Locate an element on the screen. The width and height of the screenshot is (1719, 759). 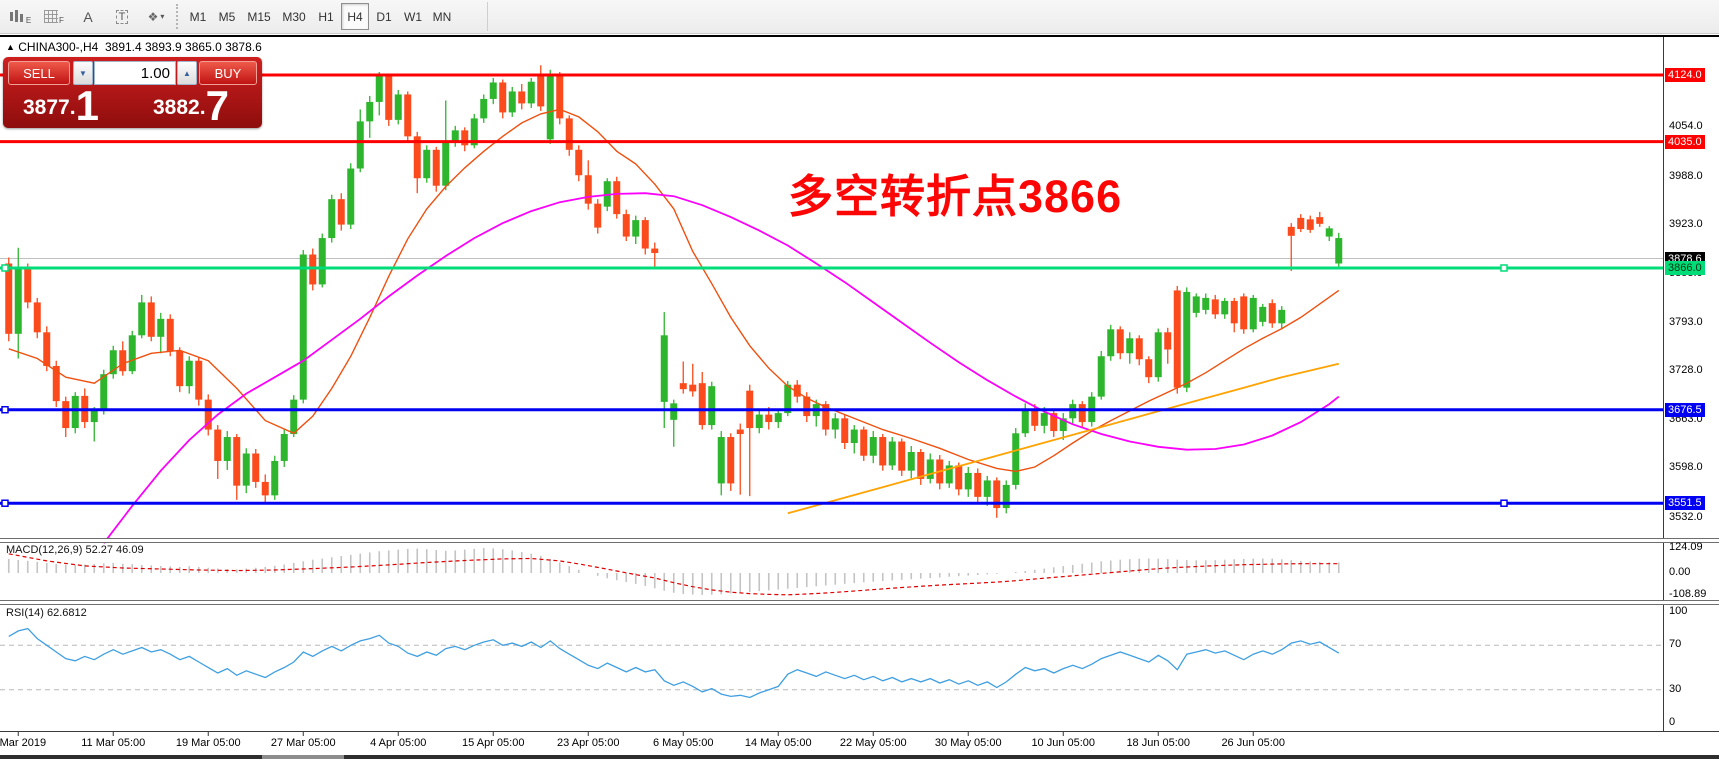
label-icon: T is located at coordinates (122, 16).